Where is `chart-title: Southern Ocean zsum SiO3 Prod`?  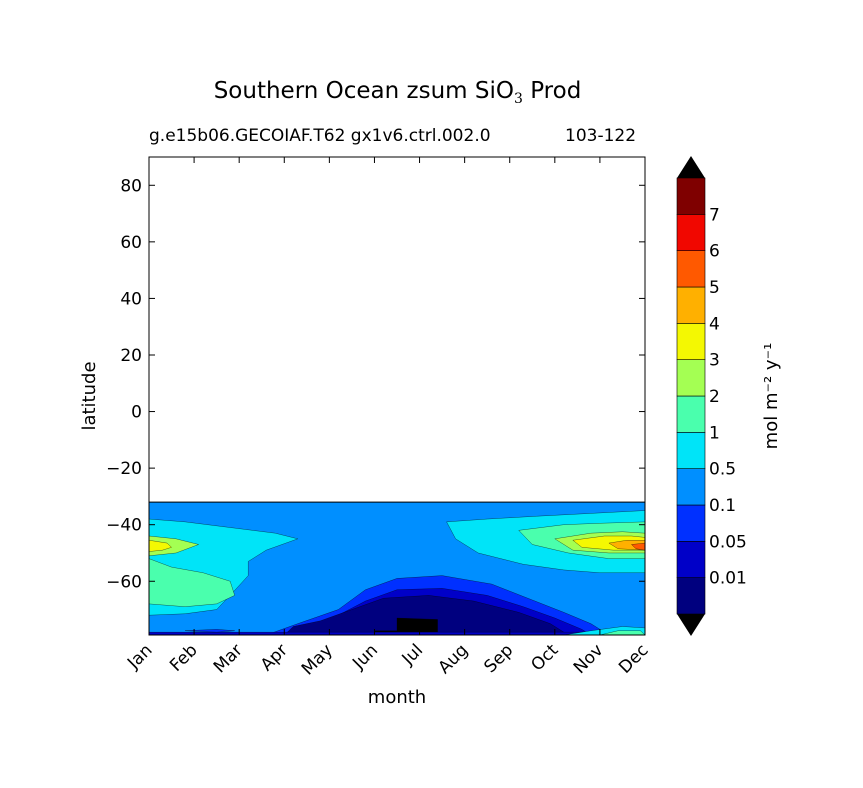
chart-title: Southern Ocean zsum SiO3 Prod is located at coordinates (397, 92).